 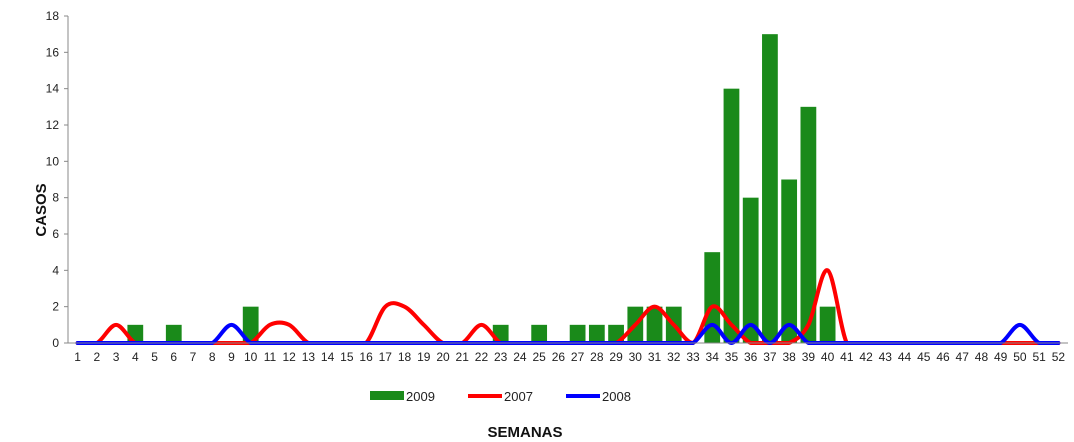 I want to click on x-tick-label: 31, so click(x=655, y=357).